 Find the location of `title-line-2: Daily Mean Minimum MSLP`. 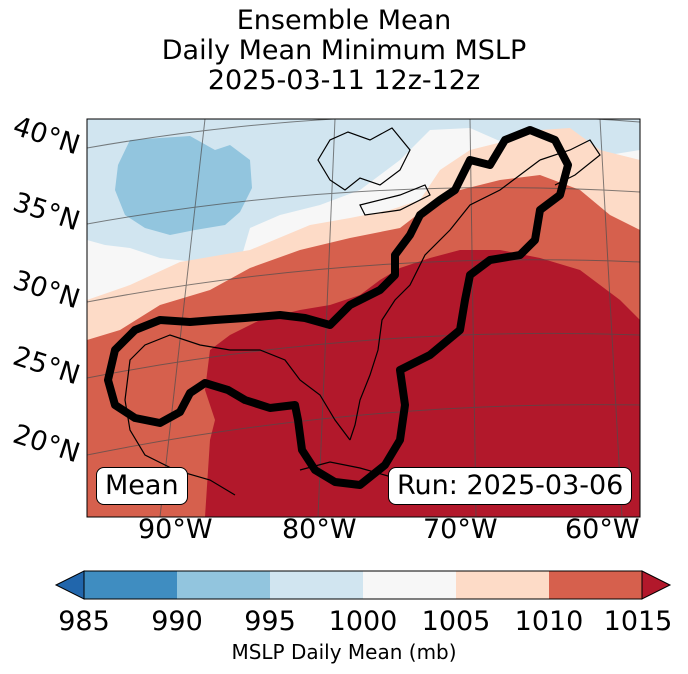

title-line-2: Daily Mean Minimum MSLP is located at coordinates (344, 50).